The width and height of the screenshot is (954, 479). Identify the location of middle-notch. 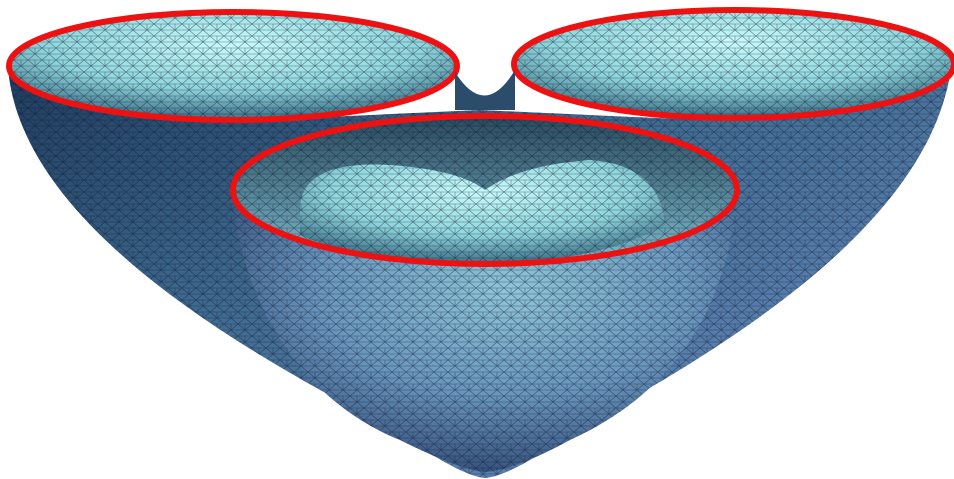
(485, 87).